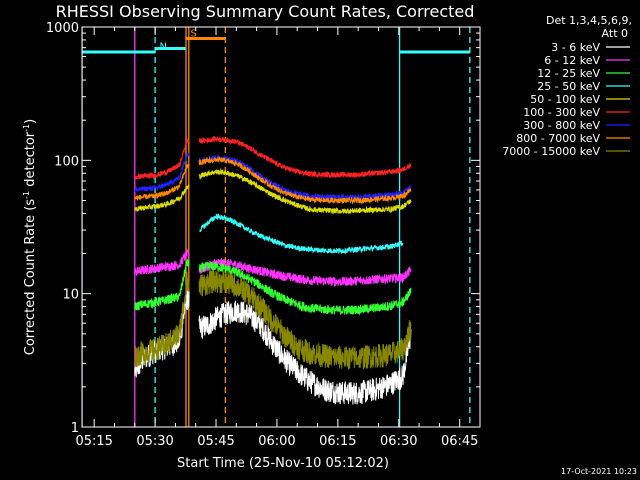  What do you see at coordinates (459, 441) in the screenshot?
I see `x-tick-label-6: 06:45` at bounding box center [459, 441].